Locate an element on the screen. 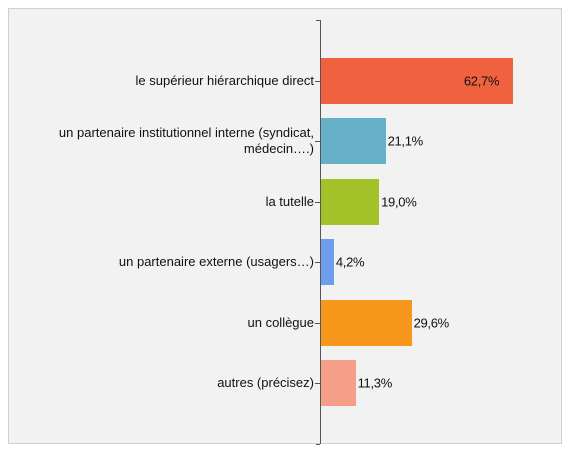 The height and width of the screenshot is (452, 570). value-label: 62,7% is located at coordinates (481, 80).